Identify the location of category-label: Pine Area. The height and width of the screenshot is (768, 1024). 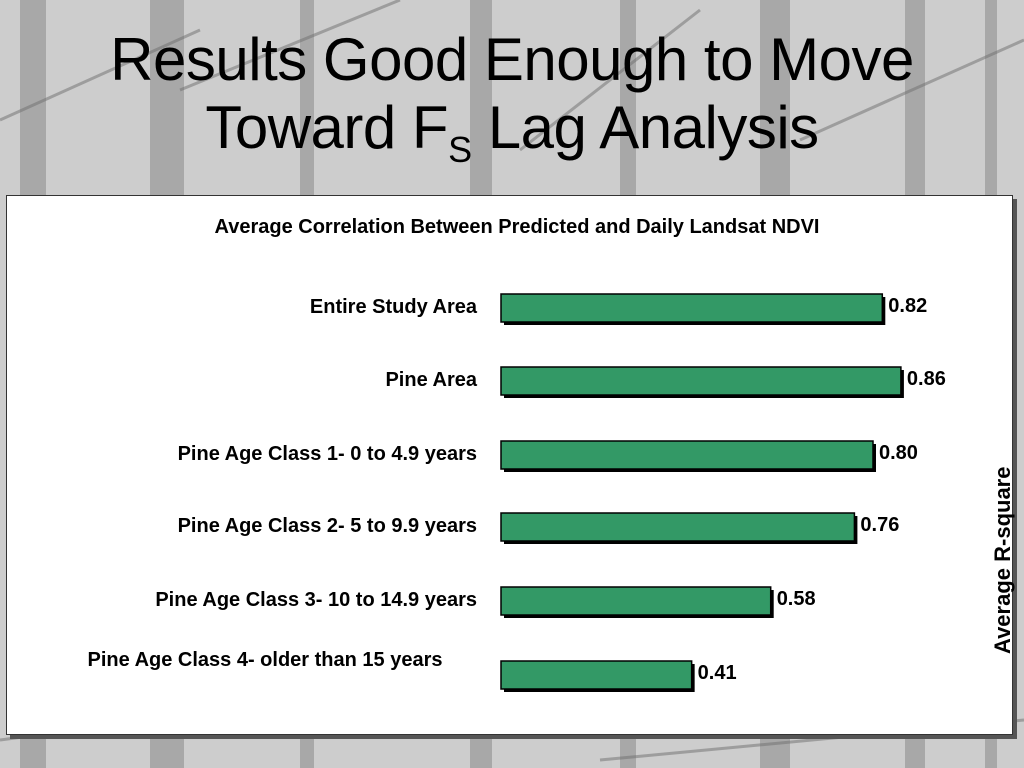
(431, 380).